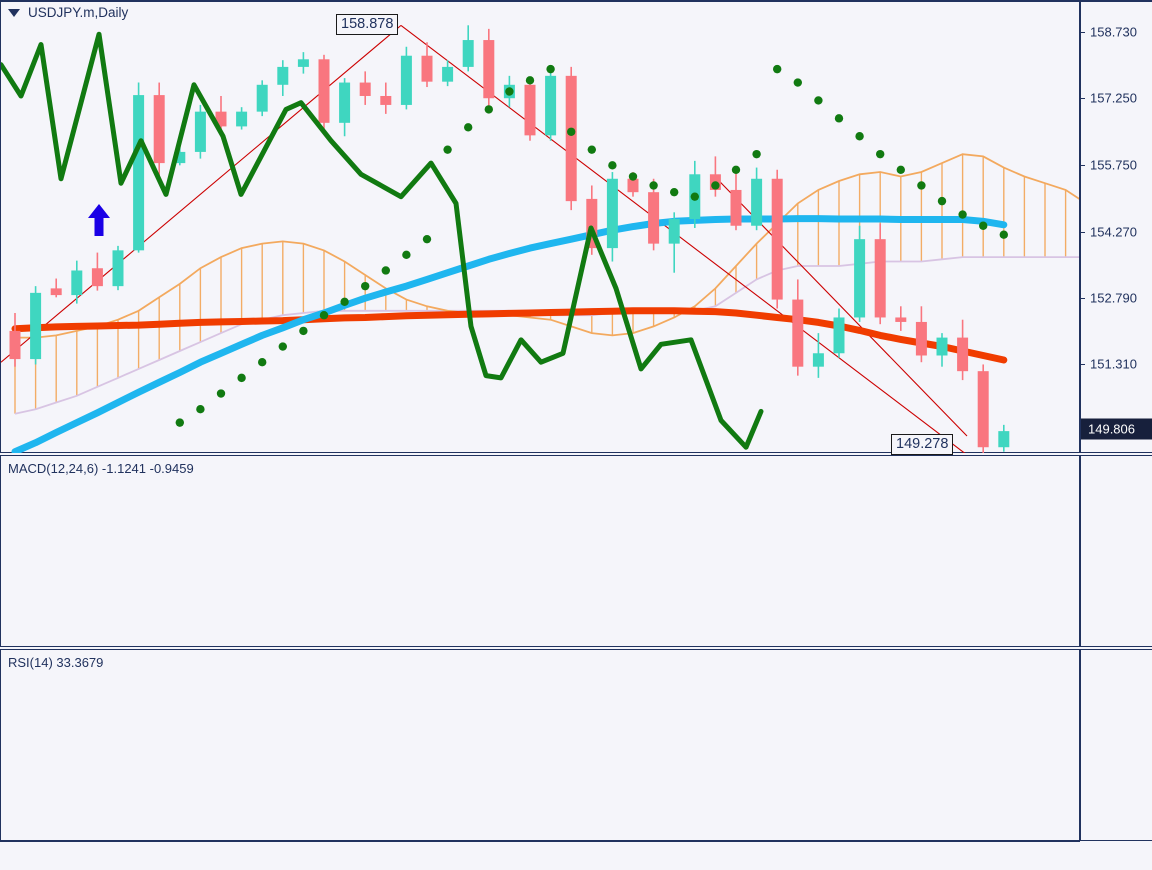 This screenshot has height=870, width=1152. Describe the element at coordinates (1113, 32) in the screenshot. I see `price-axis-label: 158.730` at that location.